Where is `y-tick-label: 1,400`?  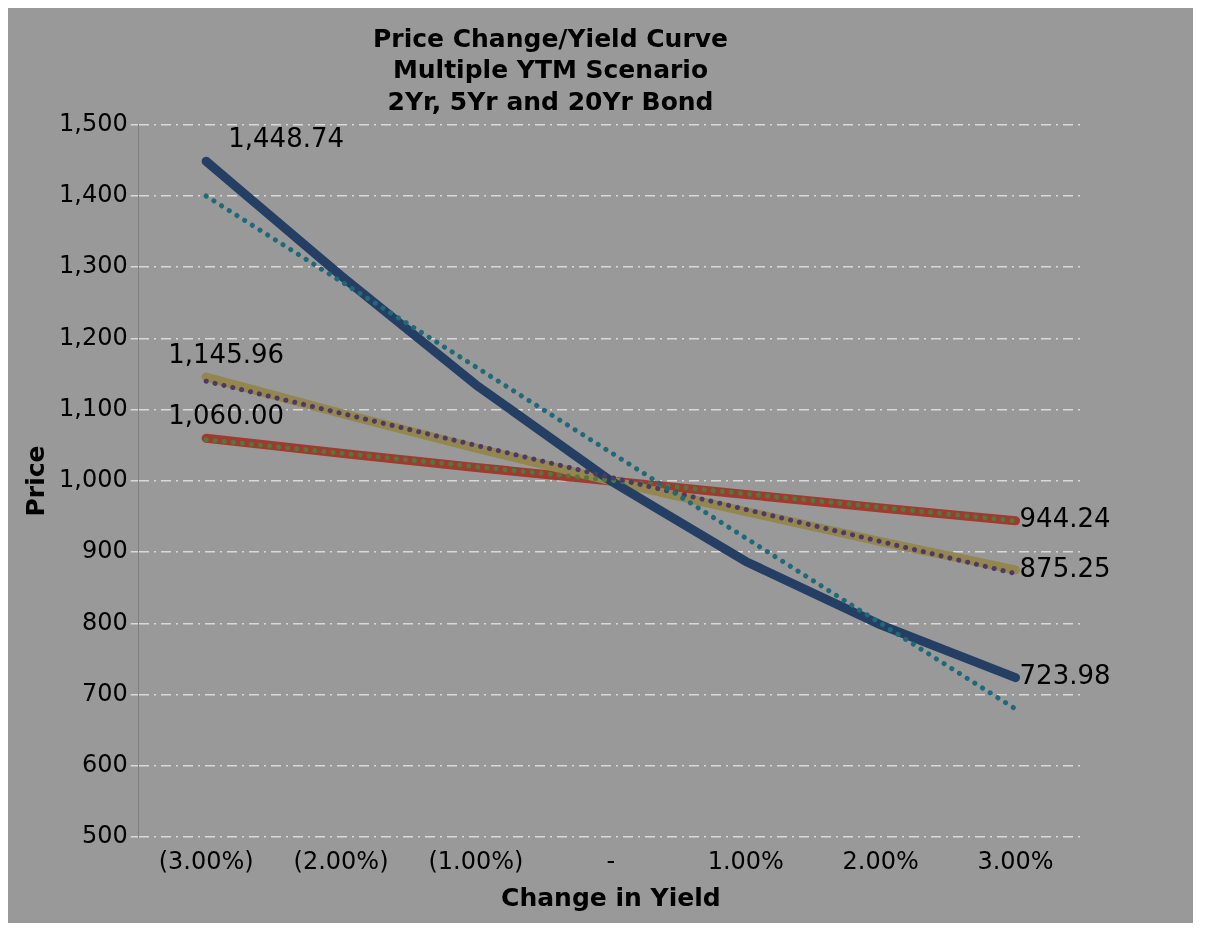 y-tick-label: 1,400 is located at coordinates (93, 194).